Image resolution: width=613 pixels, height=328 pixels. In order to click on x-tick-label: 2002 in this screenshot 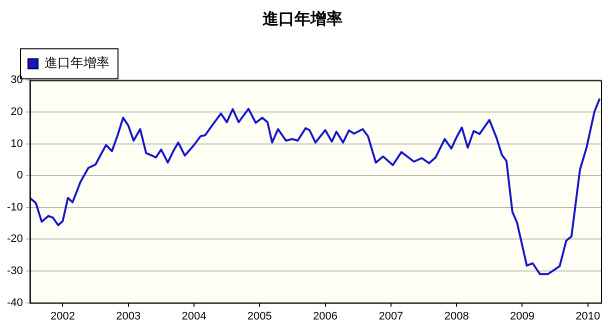, I will do `click(62, 316)`.